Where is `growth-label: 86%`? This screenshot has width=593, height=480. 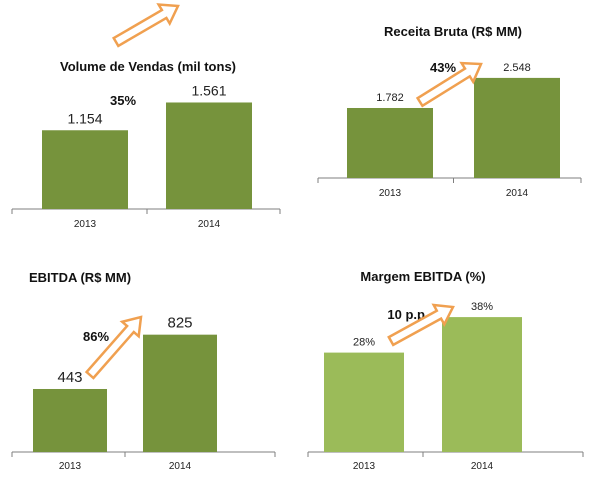 growth-label: 86% is located at coordinates (96, 336).